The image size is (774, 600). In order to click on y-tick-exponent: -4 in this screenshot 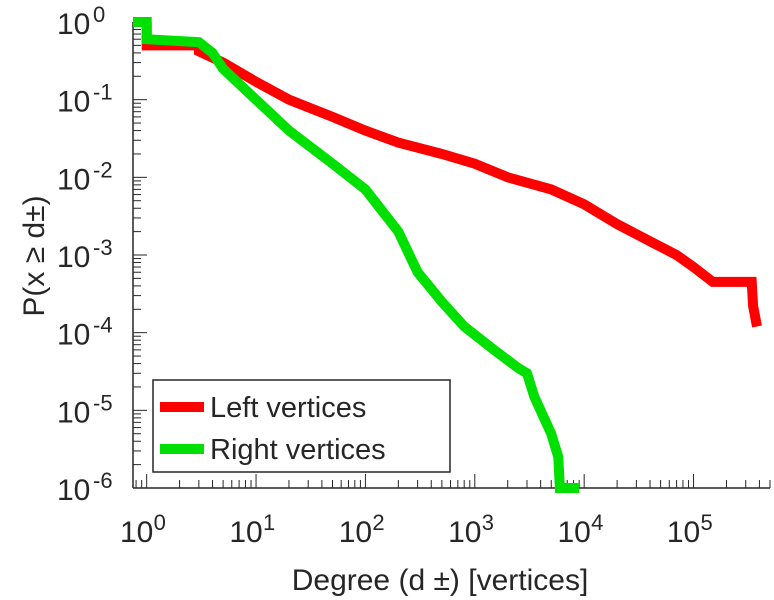, I will do `click(103, 325)`.